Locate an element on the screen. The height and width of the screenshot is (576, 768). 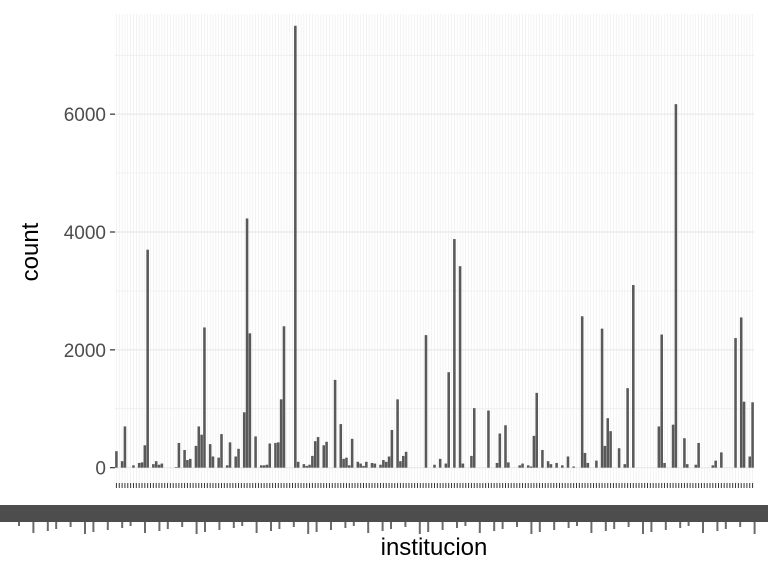
x-axis is located at coordinates (384, 508).